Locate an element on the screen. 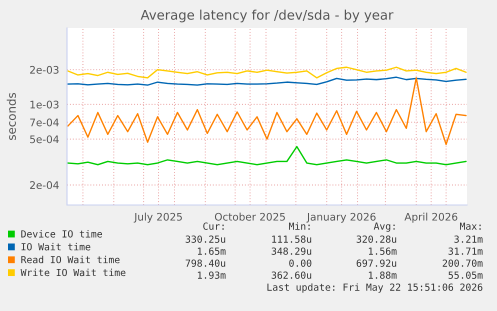 This screenshot has height=311, width=497. text: Min: is located at coordinates (299, 226).